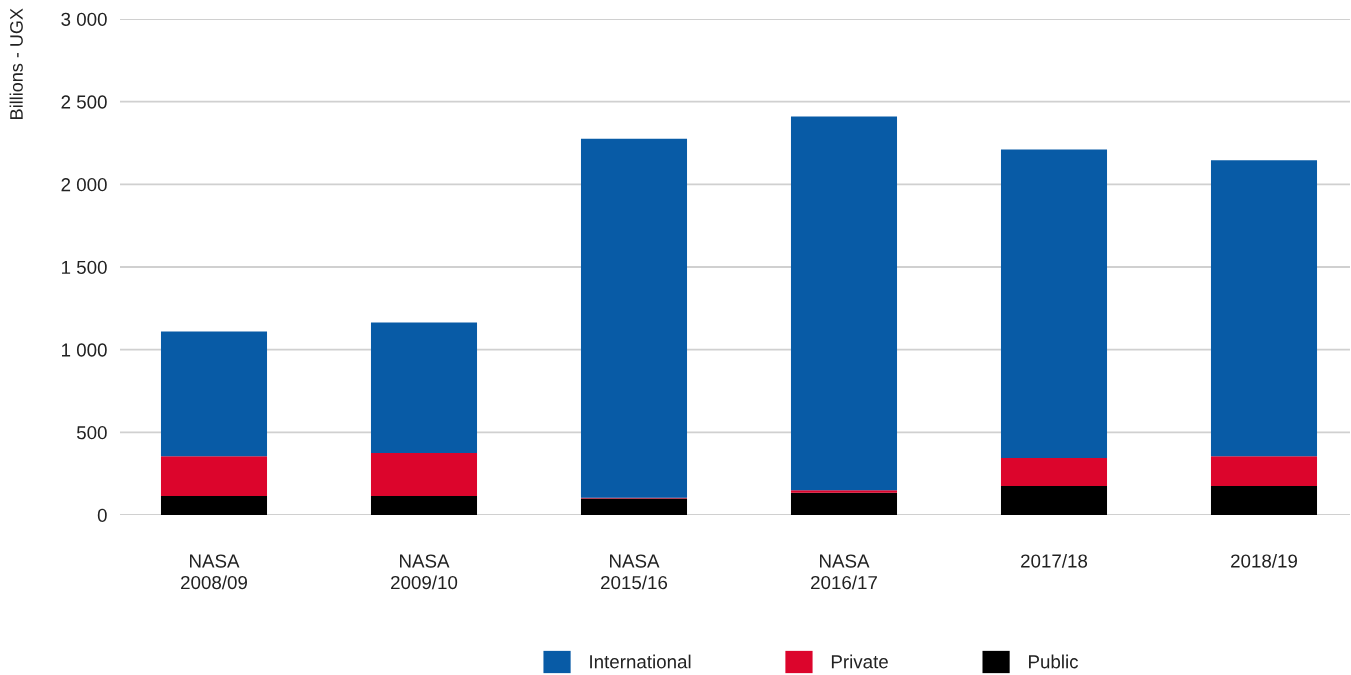 This screenshot has height=675, width=1351. What do you see at coordinates (1054, 661) in the screenshot?
I see `legend-label: Public` at bounding box center [1054, 661].